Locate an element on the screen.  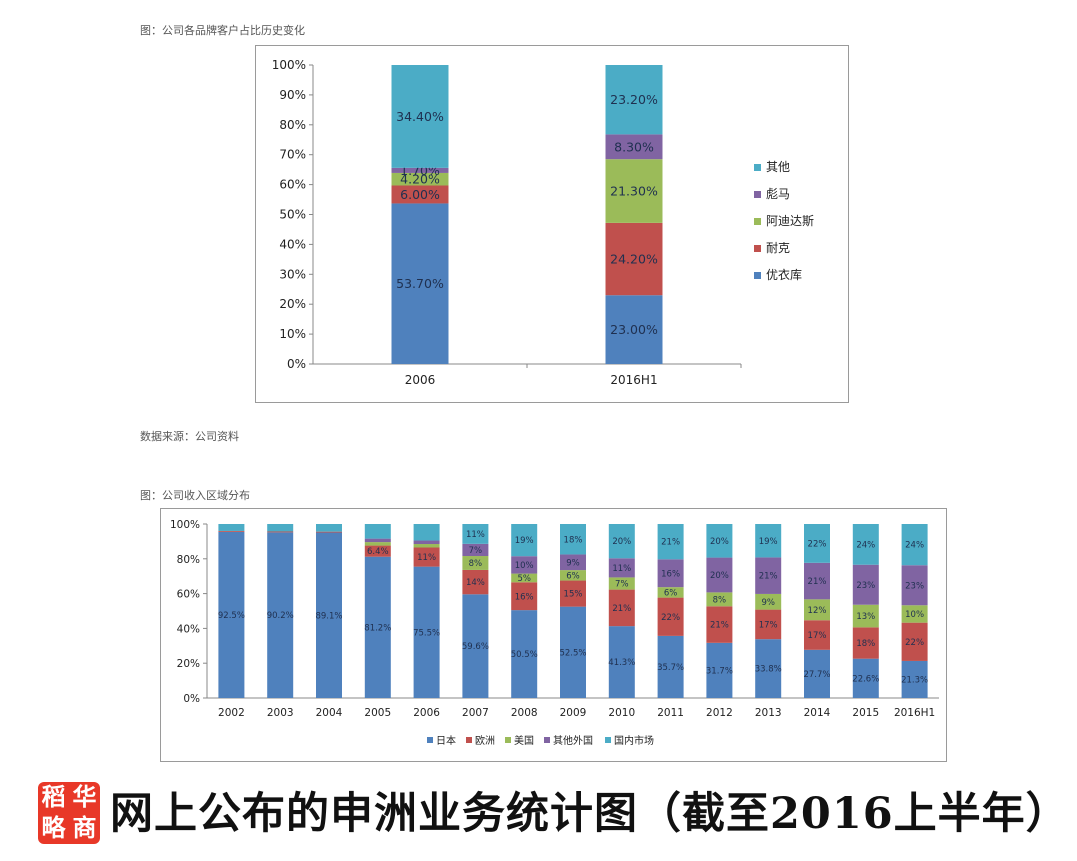
data-label: 52.5% is located at coordinates (572, 653).